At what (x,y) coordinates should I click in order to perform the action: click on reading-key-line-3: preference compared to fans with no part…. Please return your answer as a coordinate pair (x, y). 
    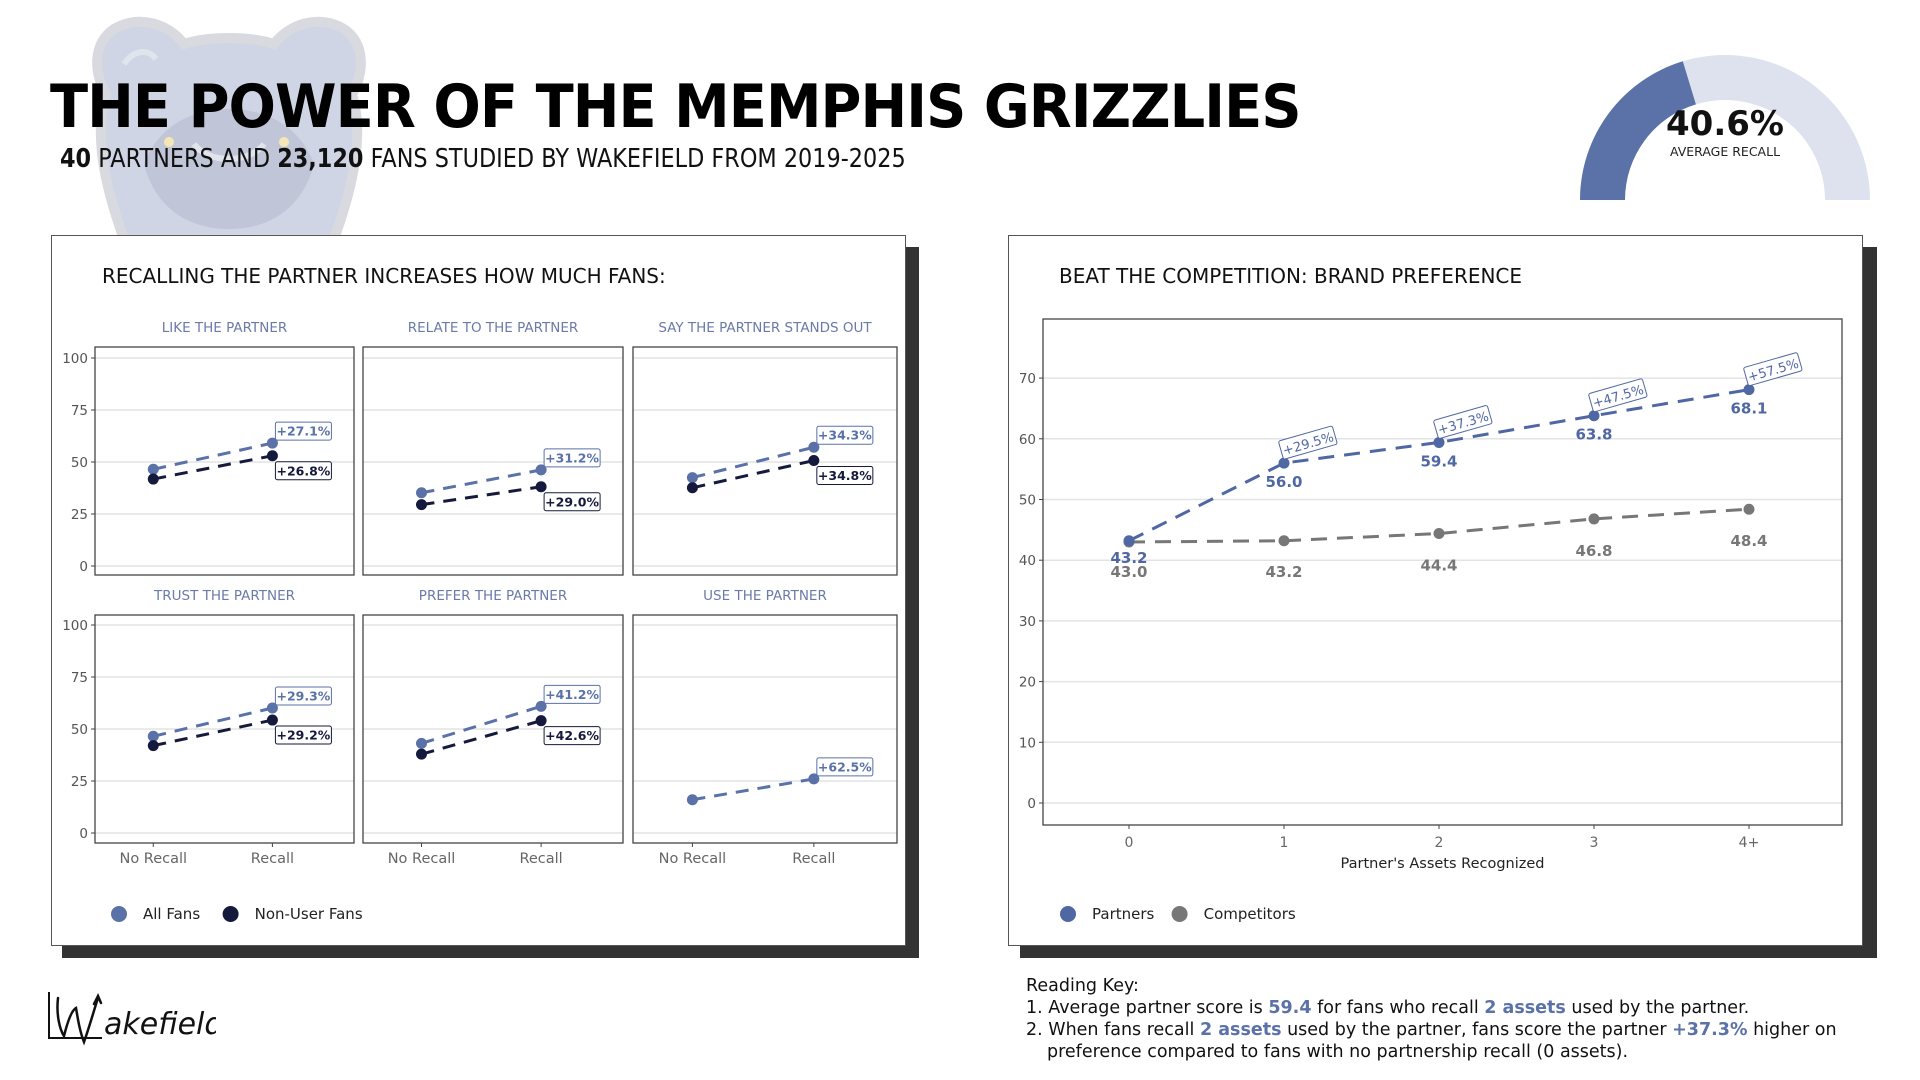
    Looking at the image, I should click on (1338, 1052).